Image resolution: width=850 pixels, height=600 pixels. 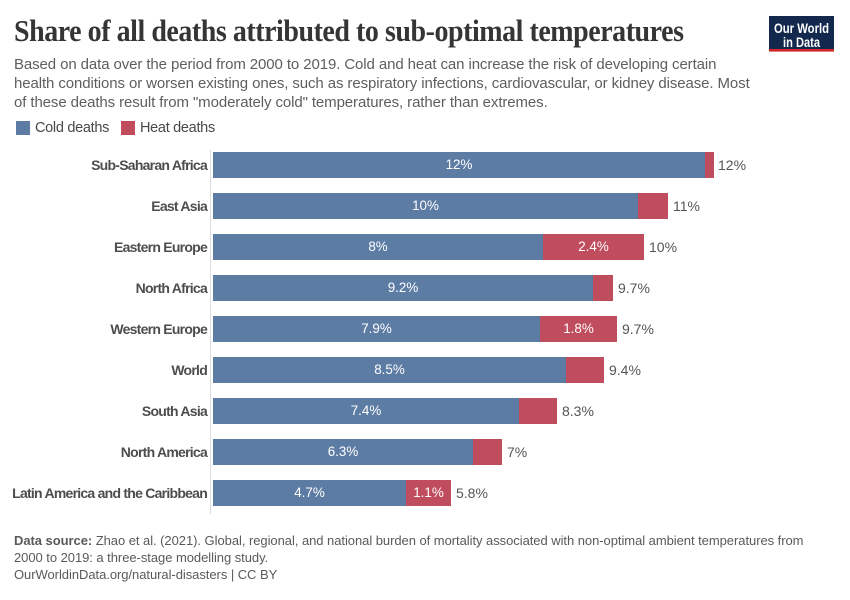 What do you see at coordinates (801, 42) in the screenshot?
I see `svg-text: in Data` at bounding box center [801, 42].